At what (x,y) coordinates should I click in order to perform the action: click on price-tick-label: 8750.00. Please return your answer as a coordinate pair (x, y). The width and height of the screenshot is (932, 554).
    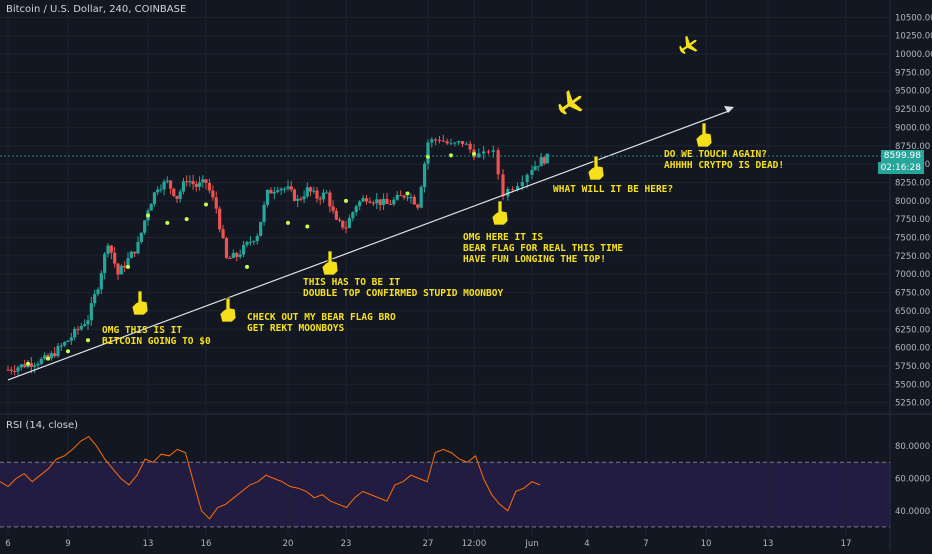
    Looking at the image, I should click on (912, 147).